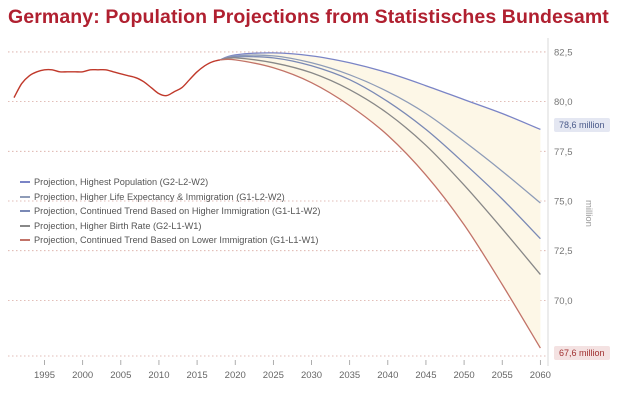  Describe the element at coordinates (563, 251) in the screenshot. I see `y-tick-label: 72,5` at that location.